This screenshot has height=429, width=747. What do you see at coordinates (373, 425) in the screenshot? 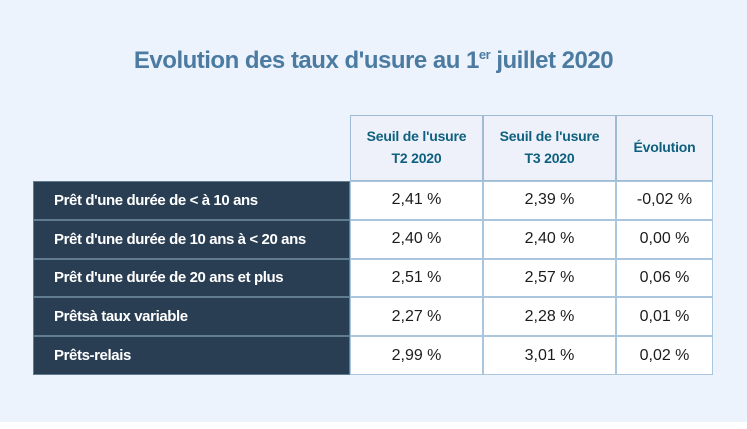
I see `bottom-white-strip` at bounding box center [373, 425].